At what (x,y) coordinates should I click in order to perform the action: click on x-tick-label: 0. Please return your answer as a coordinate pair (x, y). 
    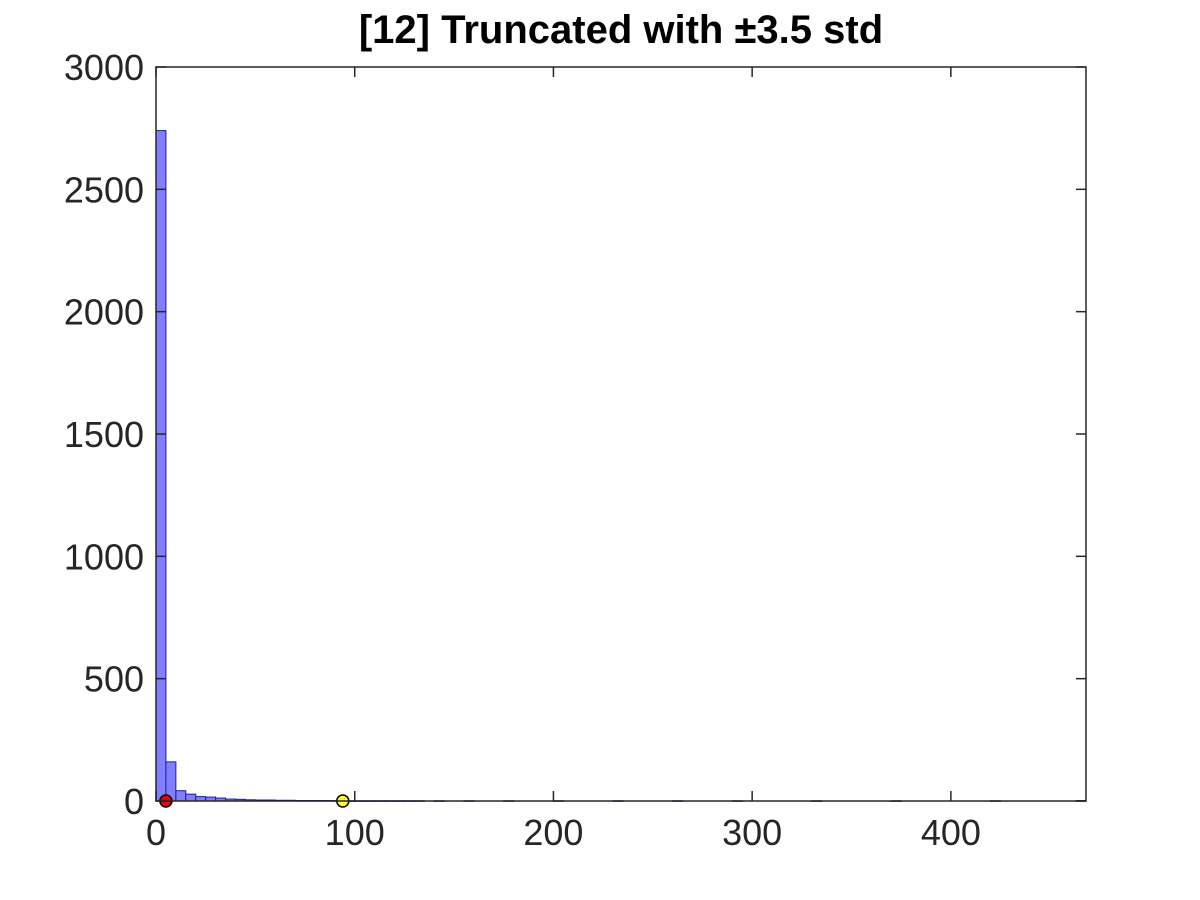
    Looking at the image, I should click on (156, 832).